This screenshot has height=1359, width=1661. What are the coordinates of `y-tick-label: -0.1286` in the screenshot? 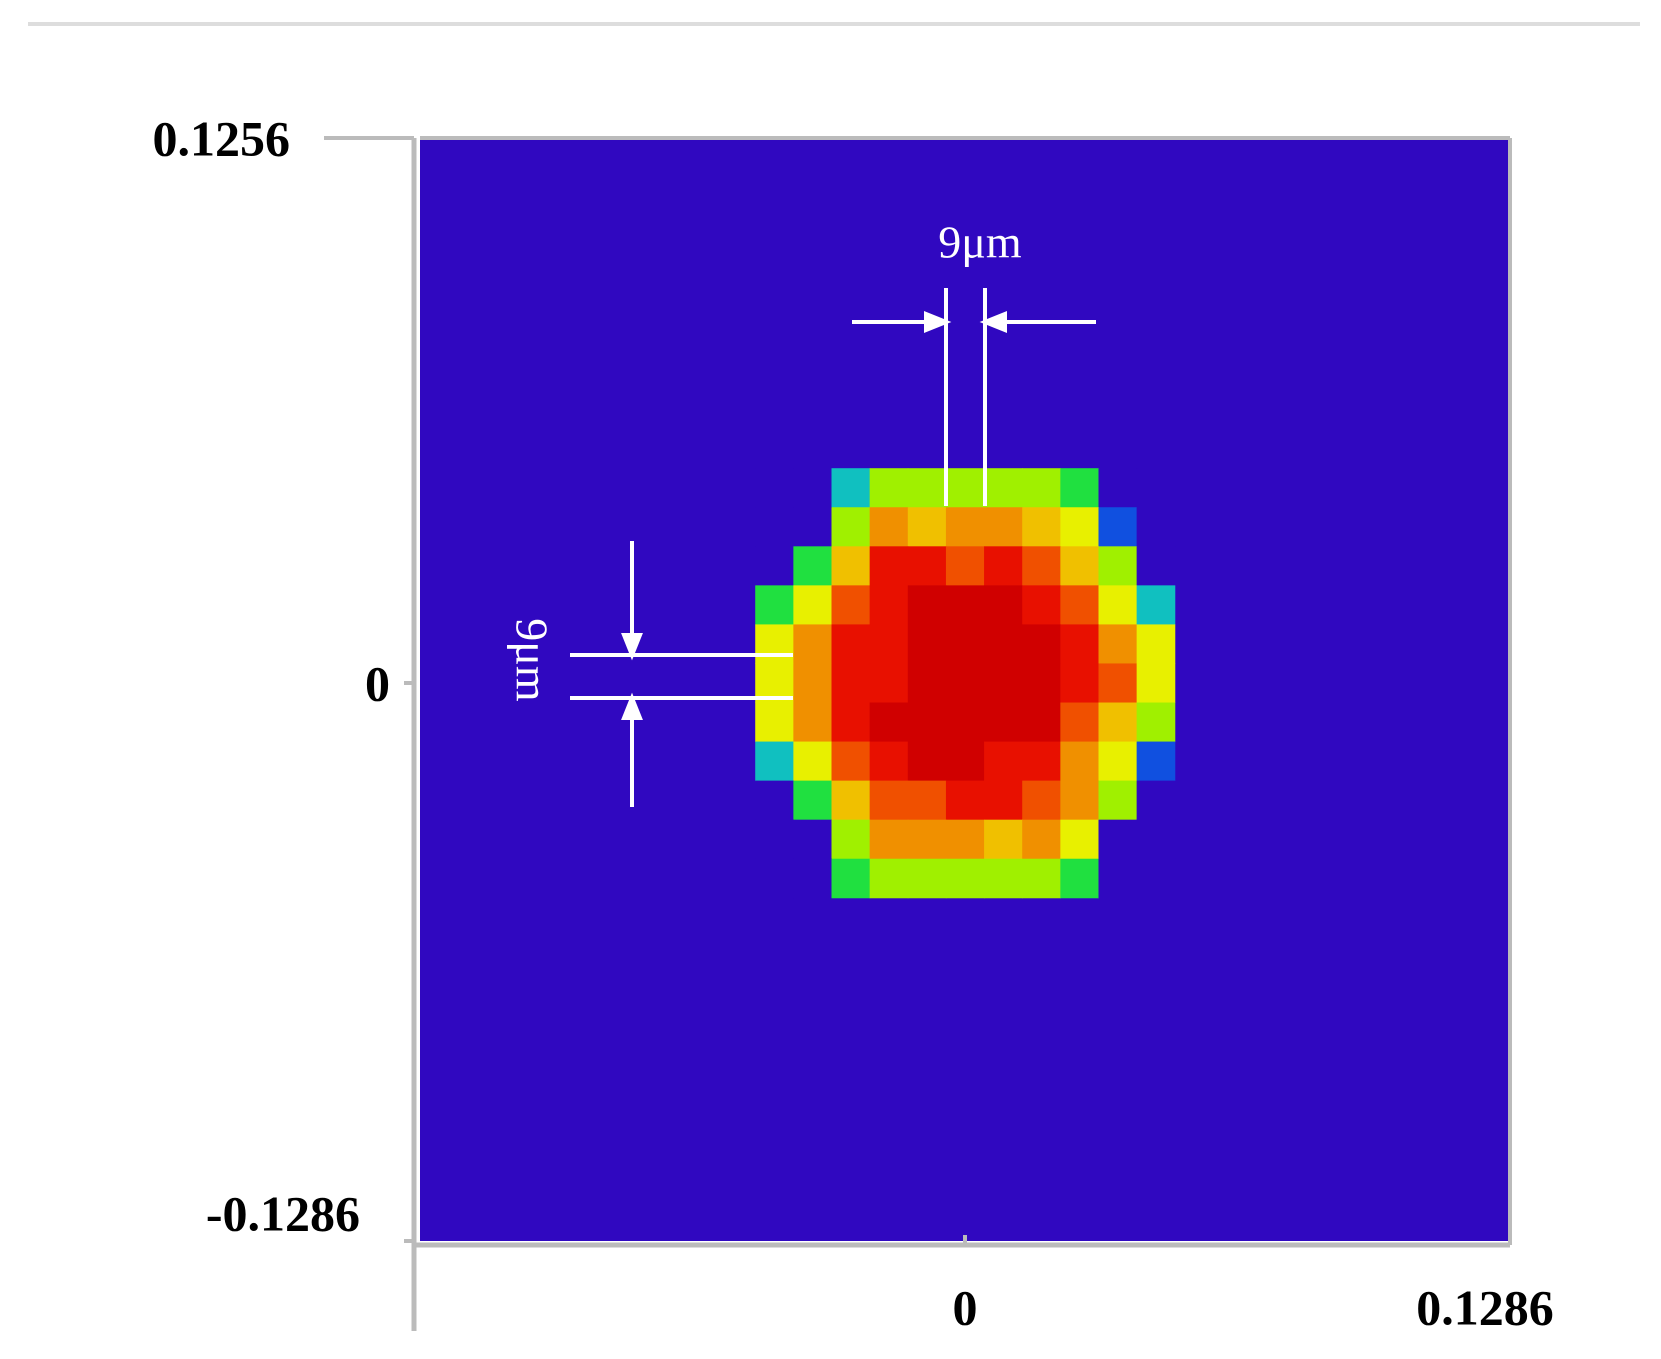 It's located at (283, 1213).